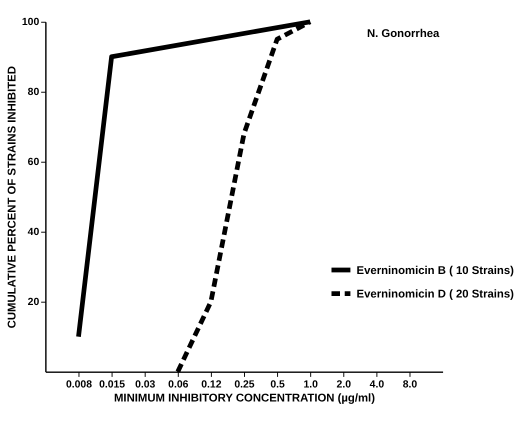 The width and height of the screenshot is (523, 425). What do you see at coordinates (178, 384) in the screenshot?
I see `x-tick-label: 0.06` at bounding box center [178, 384].